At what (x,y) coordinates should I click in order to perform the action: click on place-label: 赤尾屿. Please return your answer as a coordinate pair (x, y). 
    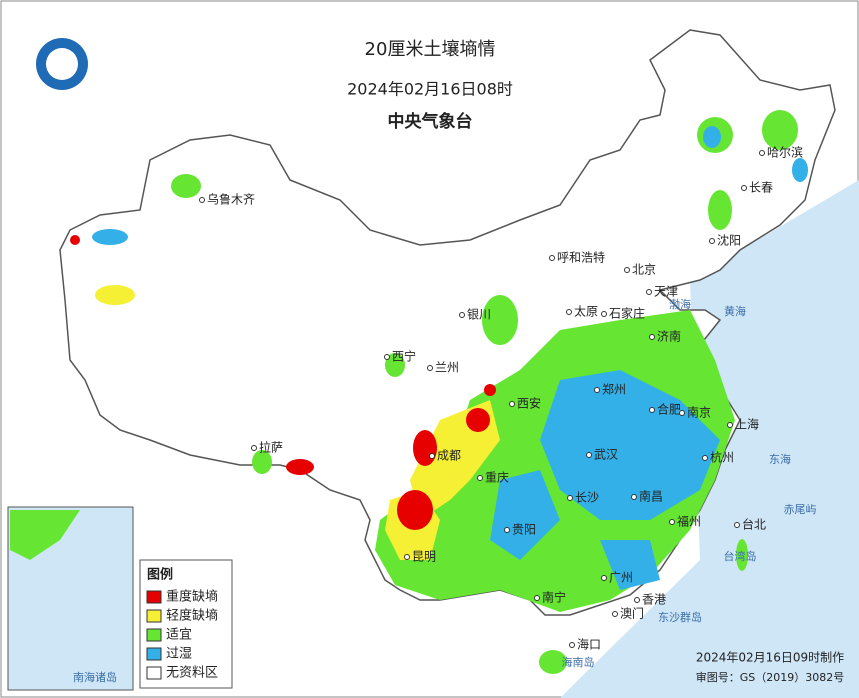
    Looking at the image, I should click on (800, 509).